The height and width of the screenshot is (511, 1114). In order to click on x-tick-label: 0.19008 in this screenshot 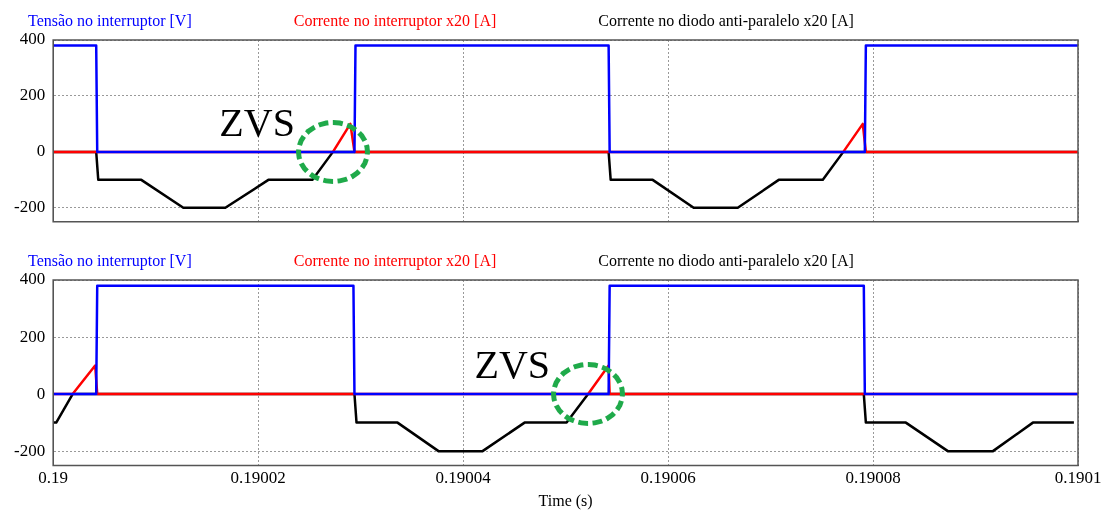, I will do `click(873, 478)`.